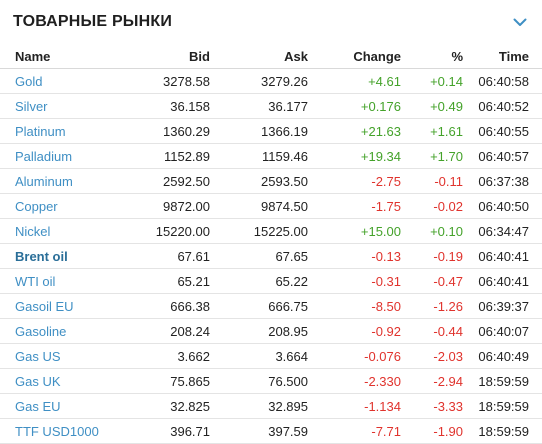  I want to click on commodity-name-link: Aluminum, so click(44, 181).